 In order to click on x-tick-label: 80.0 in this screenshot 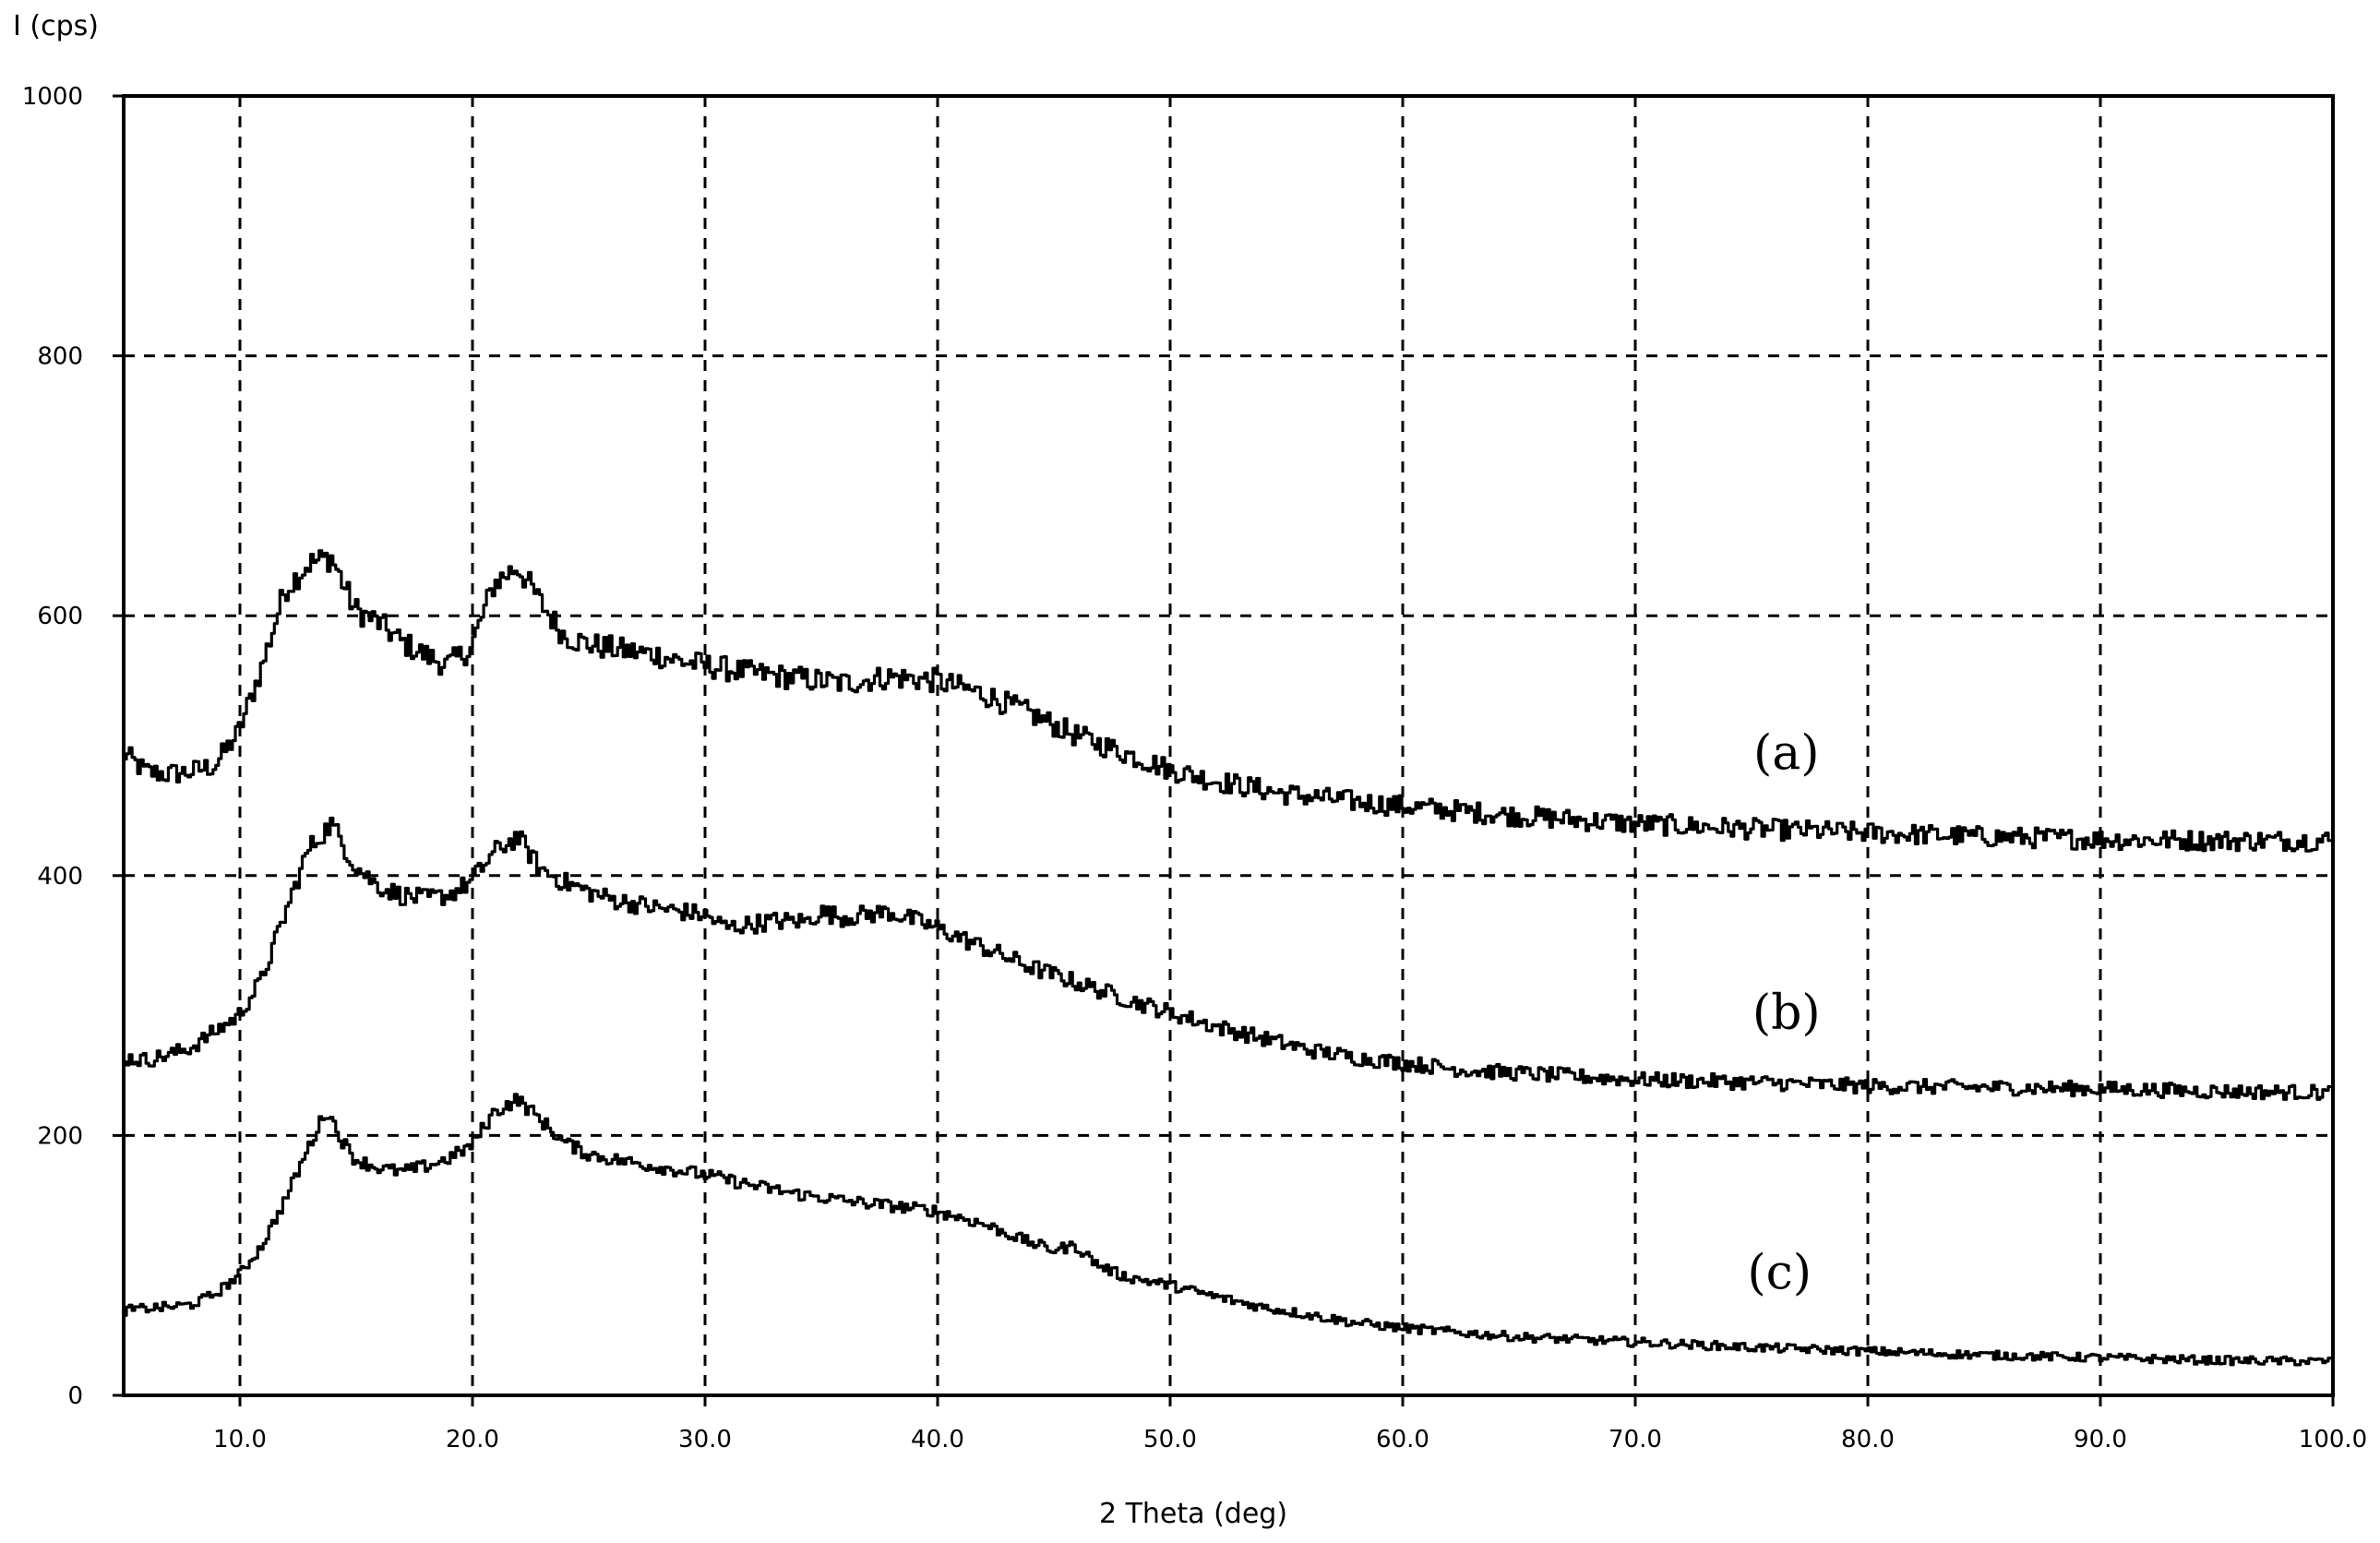, I will do `click(1868, 1439)`.